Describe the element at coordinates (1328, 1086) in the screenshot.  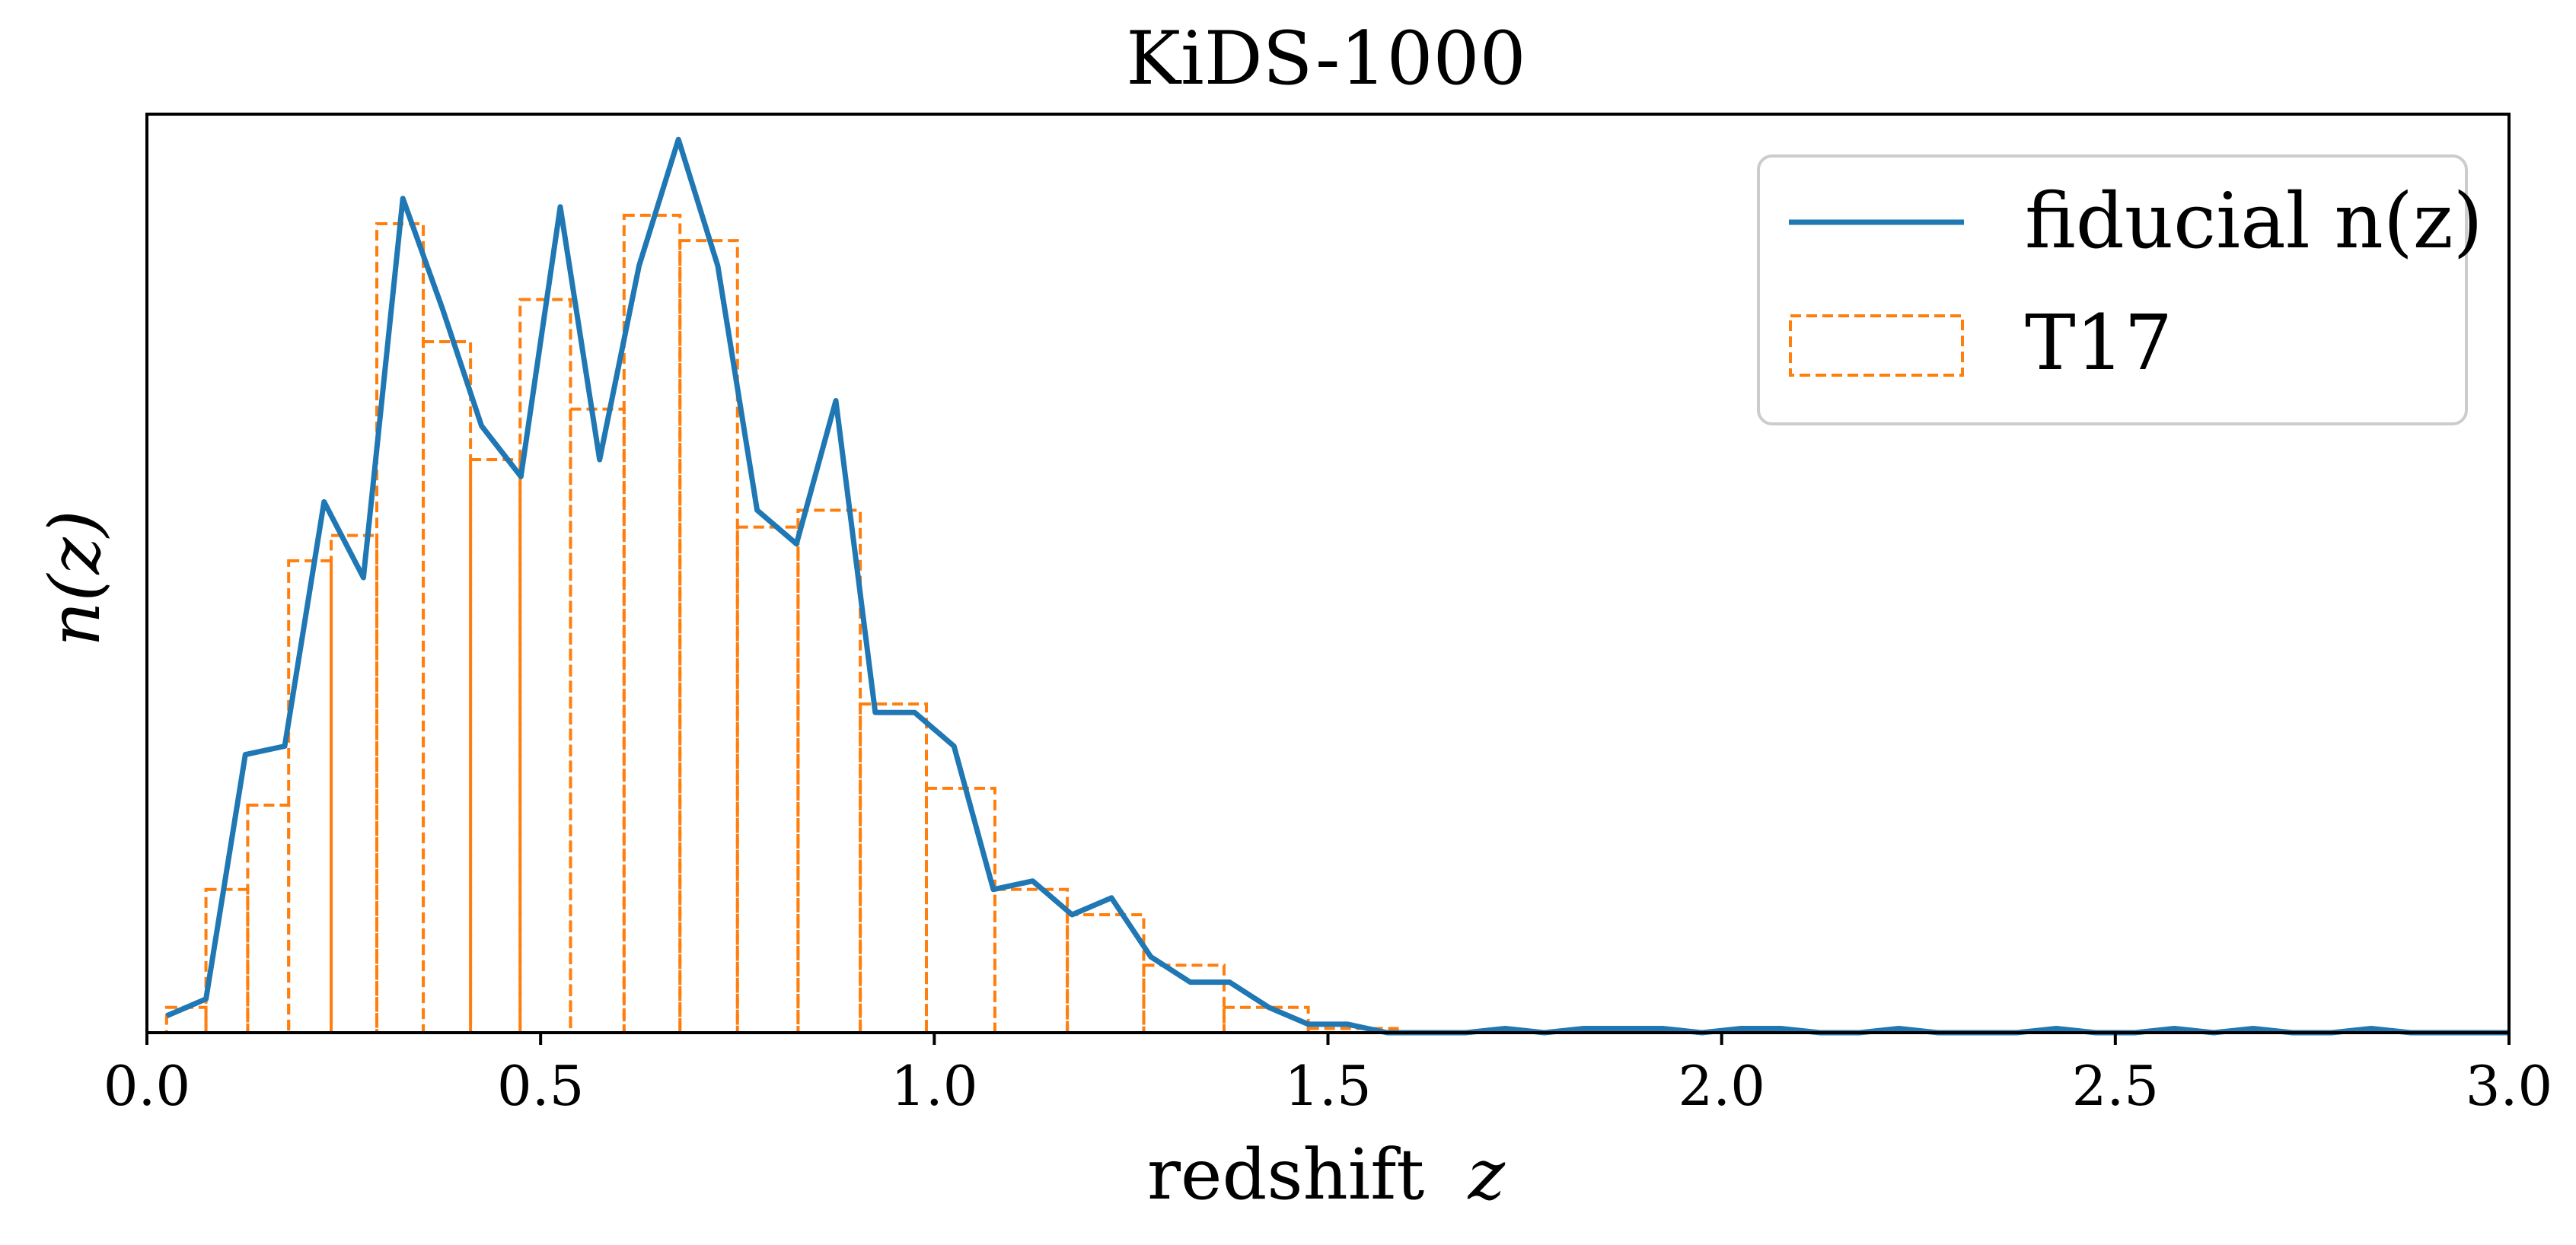
I see `x-tick-label: 1.5` at that location.